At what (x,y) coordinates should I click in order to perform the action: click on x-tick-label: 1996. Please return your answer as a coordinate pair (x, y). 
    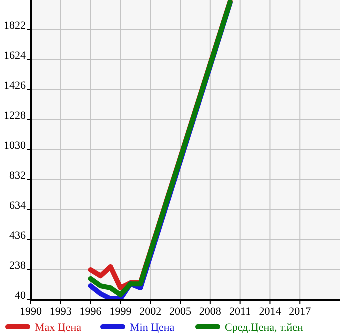
    Looking at the image, I should click on (91, 312).